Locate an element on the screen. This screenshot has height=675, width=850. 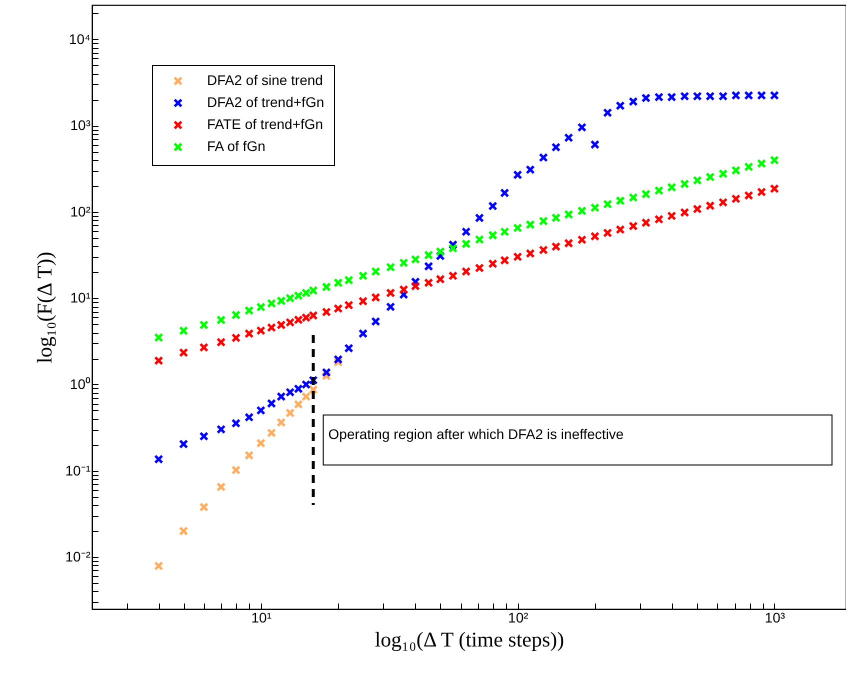
legend-label: DFA2 of trend+fGn is located at coordinates (265, 102).